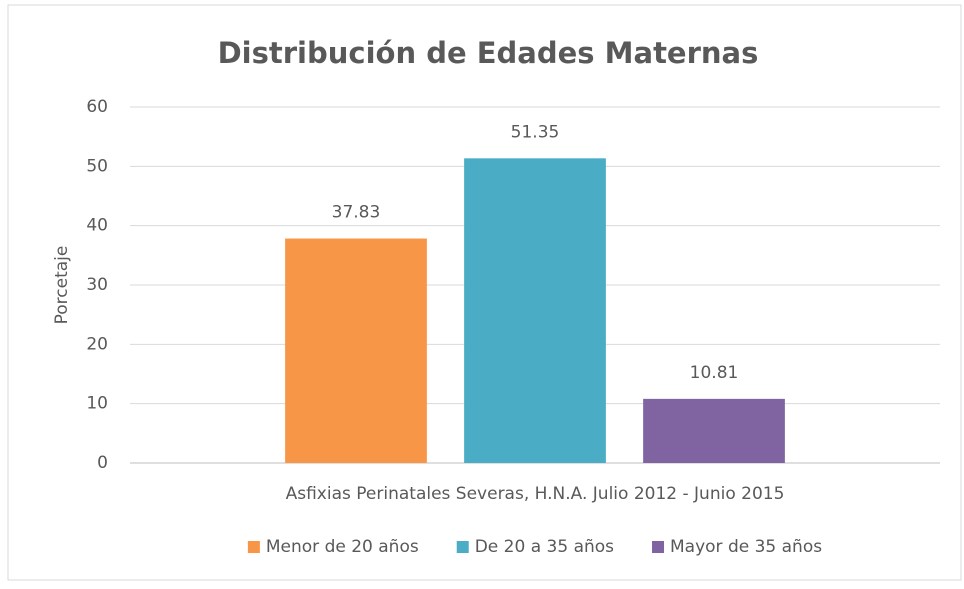 This screenshot has height=589, width=964. Describe the element at coordinates (97, 166) in the screenshot. I see `y-tick-label: 50` at that location.